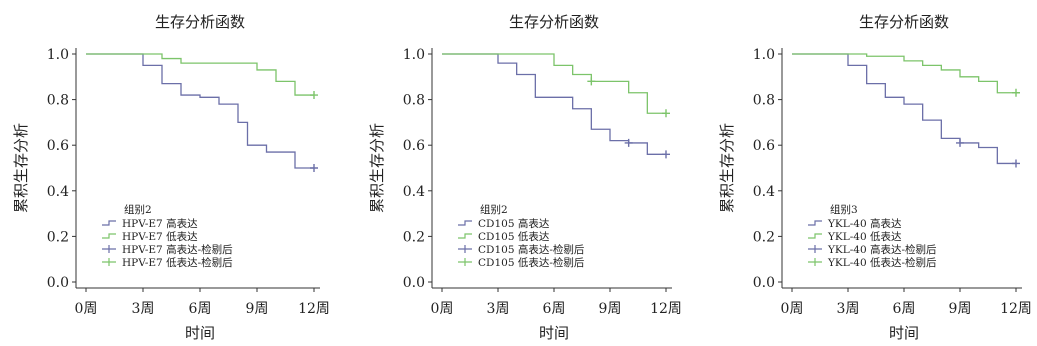  I want to click on legend-item: CD105 高表达, so click(504, 223).